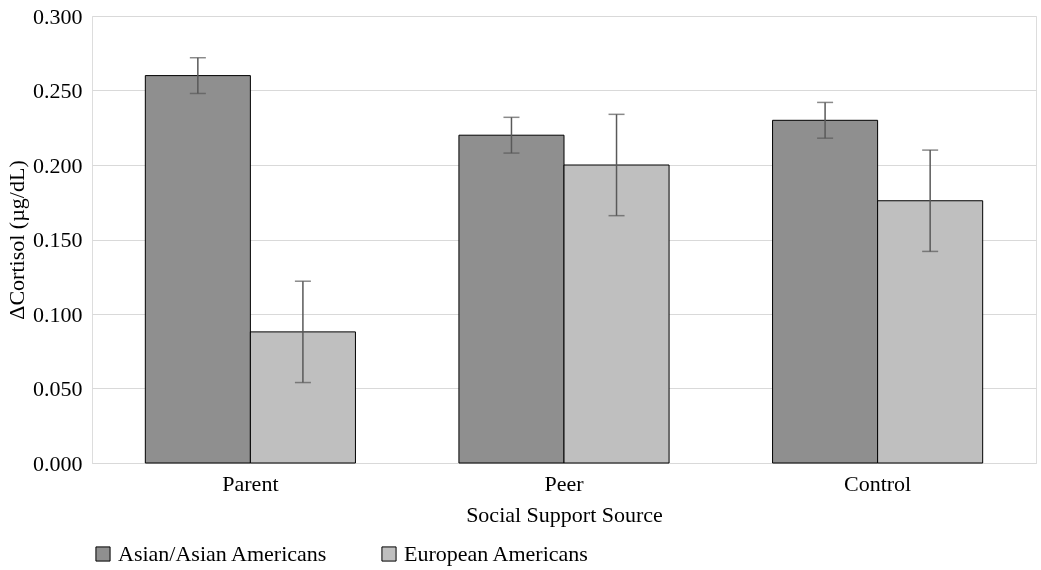 This screenshot has width=1041, height=570. Describe the element at coordinates (58, 16) in the screenshot. I see `y-tick-label: 0.300` at that location.